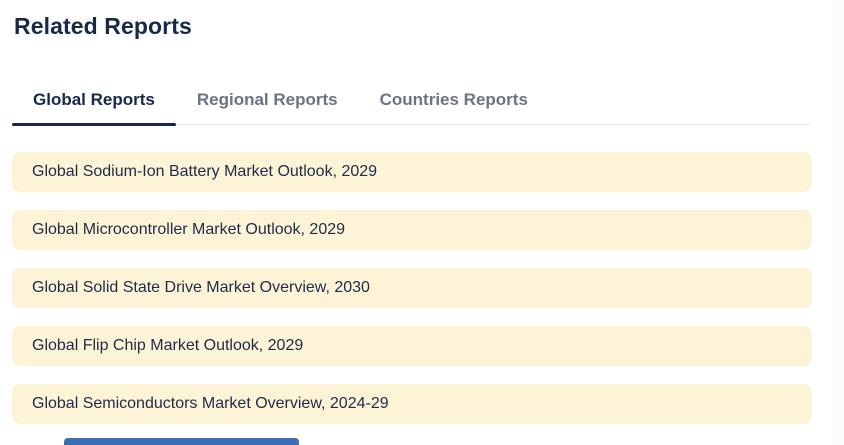  Describe the element at coordinates (103, 26) in the screenshot. I see `page-title: Related Reports` at that location.